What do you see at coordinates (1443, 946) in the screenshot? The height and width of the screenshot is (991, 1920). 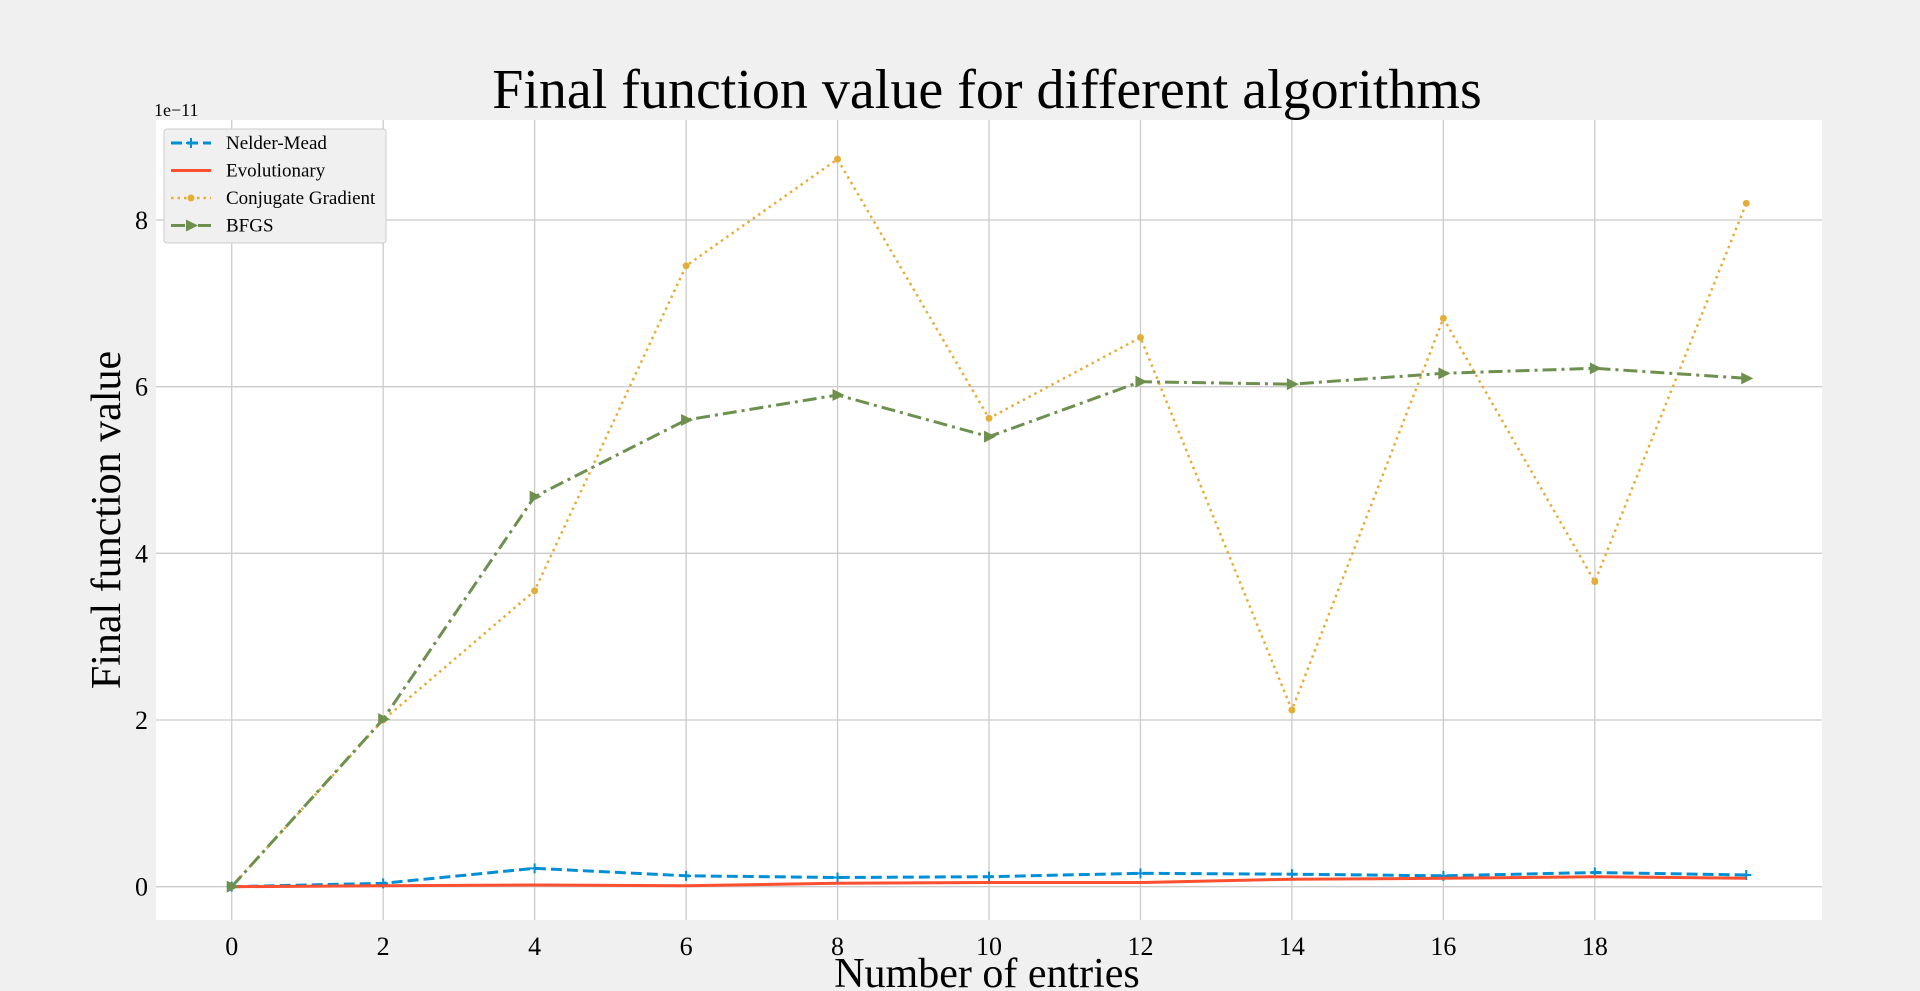 I see `x-tick-label: 16` at bounding box center [1443, 946].